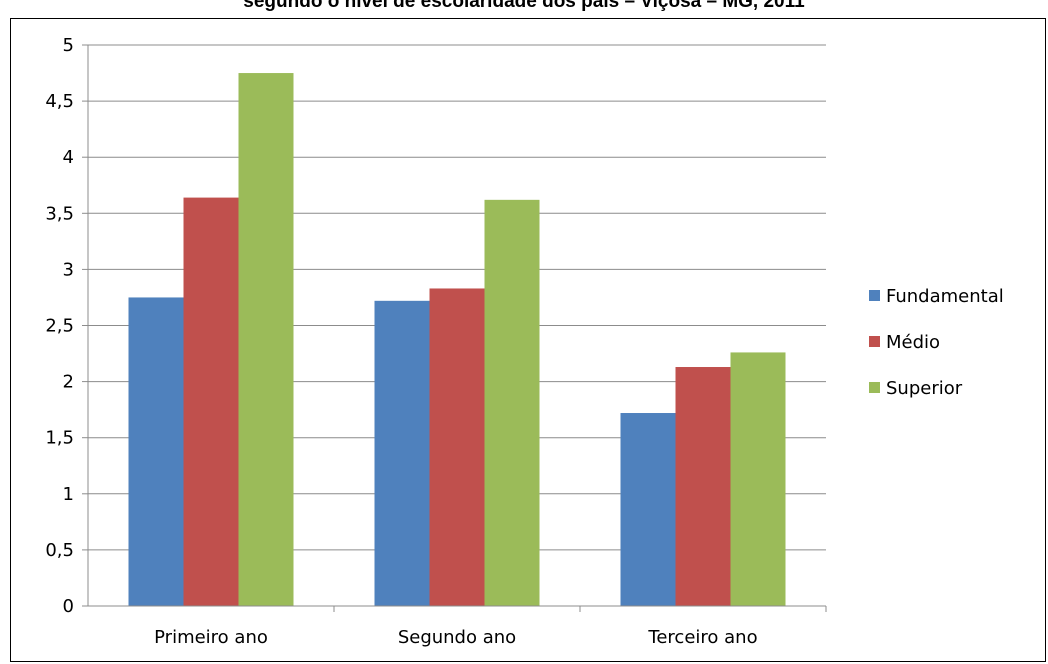 The height and width of the screenshot is (664, 1048). I want to click on y-tick-labels: 0 0,5 1 1,5 2 2,5 3 3,5 4 4,5 5, so click(59, 326).